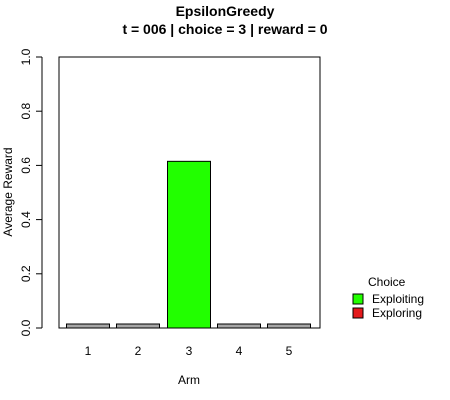 This screenshot has width=450, height=400. What do you see at coordinates (225, 29) in the screenshot?
I see `chart-subtitle: t = 006 | choice = 3 | reward = 0` at bounding box center [225, 29].